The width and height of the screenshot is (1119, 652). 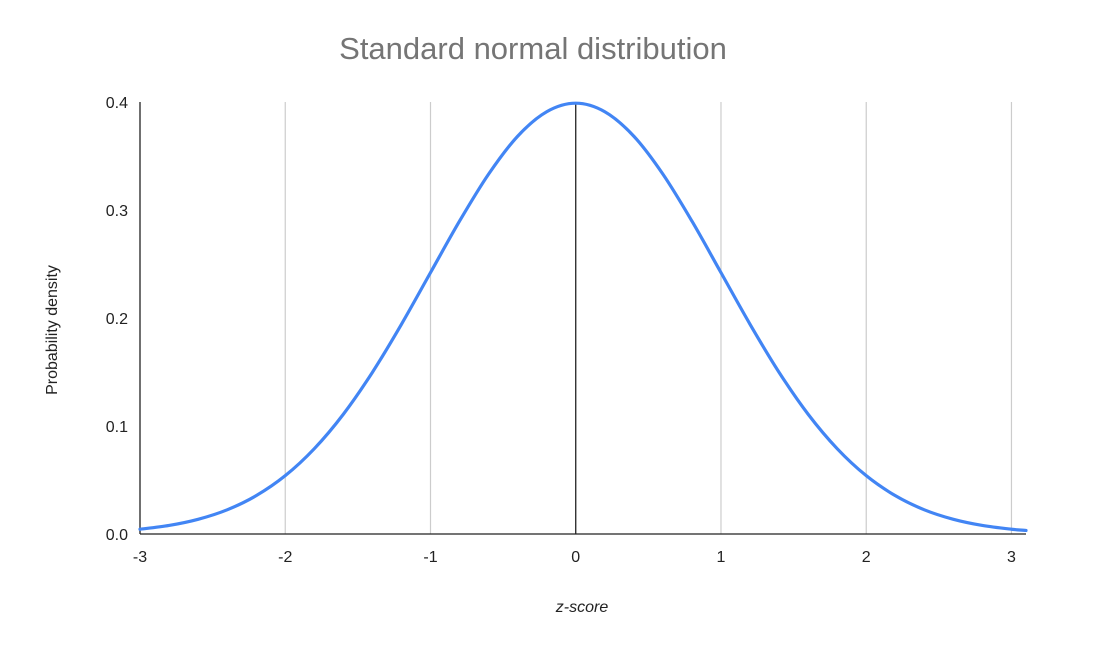 I want to click on y-tick-label: 0.4, so click(x=117, y=103).